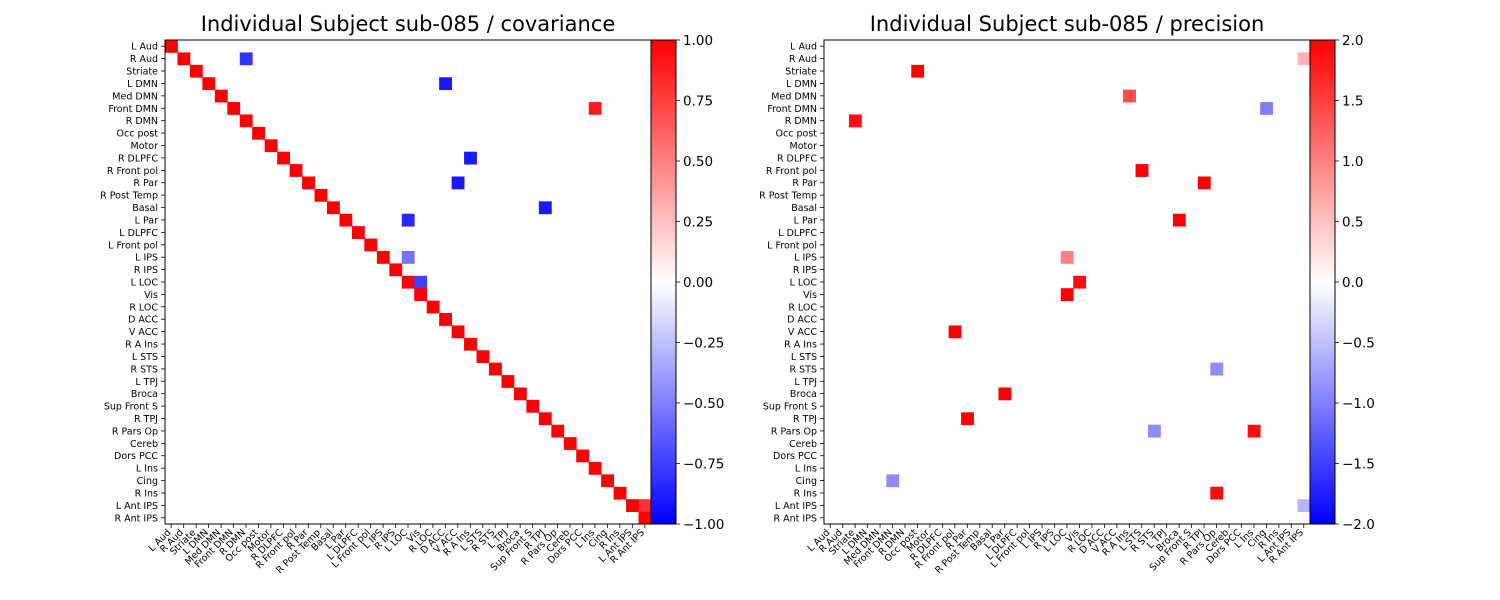 This screenshot has height=600, width=1500. Describe the element at coordinates (132, 171) in the screenshot. I see `y-tick-label-r-front-pol: R Front pol` at that location.